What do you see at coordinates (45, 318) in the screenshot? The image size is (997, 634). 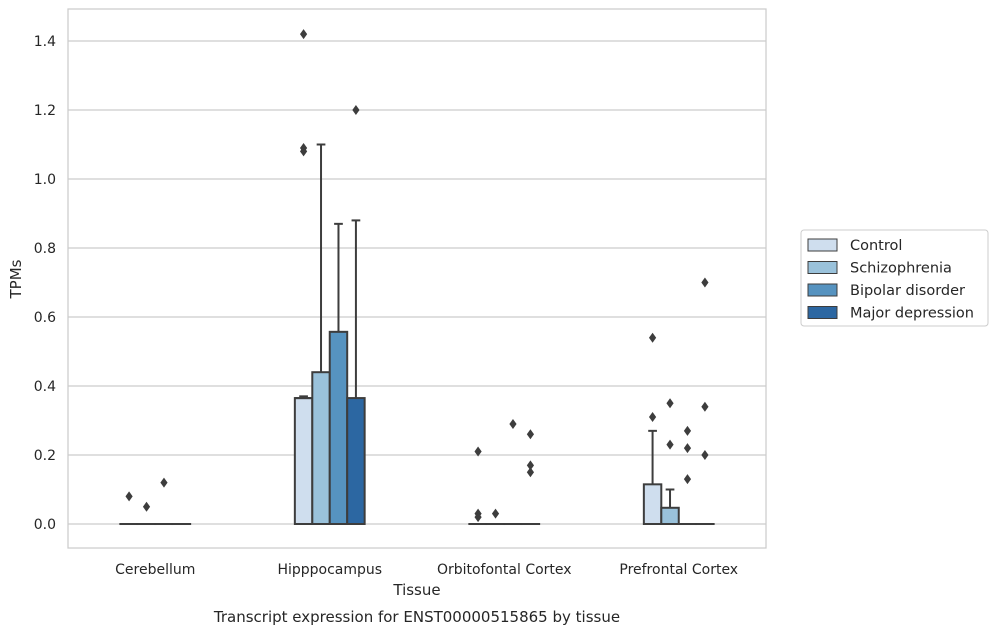 I see `y-tick-label: 0.6` at bounding box center [45, 318].